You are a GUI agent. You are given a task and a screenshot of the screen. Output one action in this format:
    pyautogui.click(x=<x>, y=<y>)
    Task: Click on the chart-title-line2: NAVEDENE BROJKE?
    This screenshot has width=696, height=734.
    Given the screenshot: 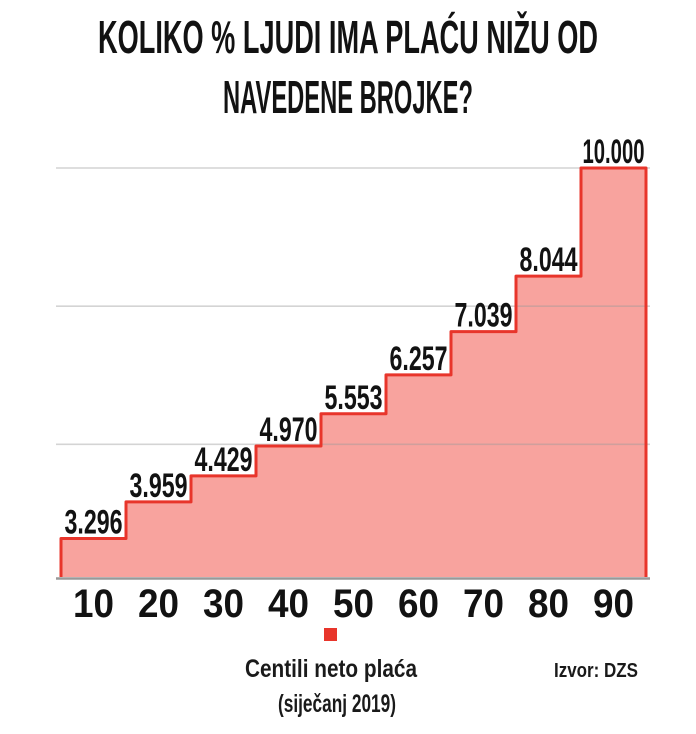 What is the action you would take?
    pyautogui.click(x=348, y=97)
    